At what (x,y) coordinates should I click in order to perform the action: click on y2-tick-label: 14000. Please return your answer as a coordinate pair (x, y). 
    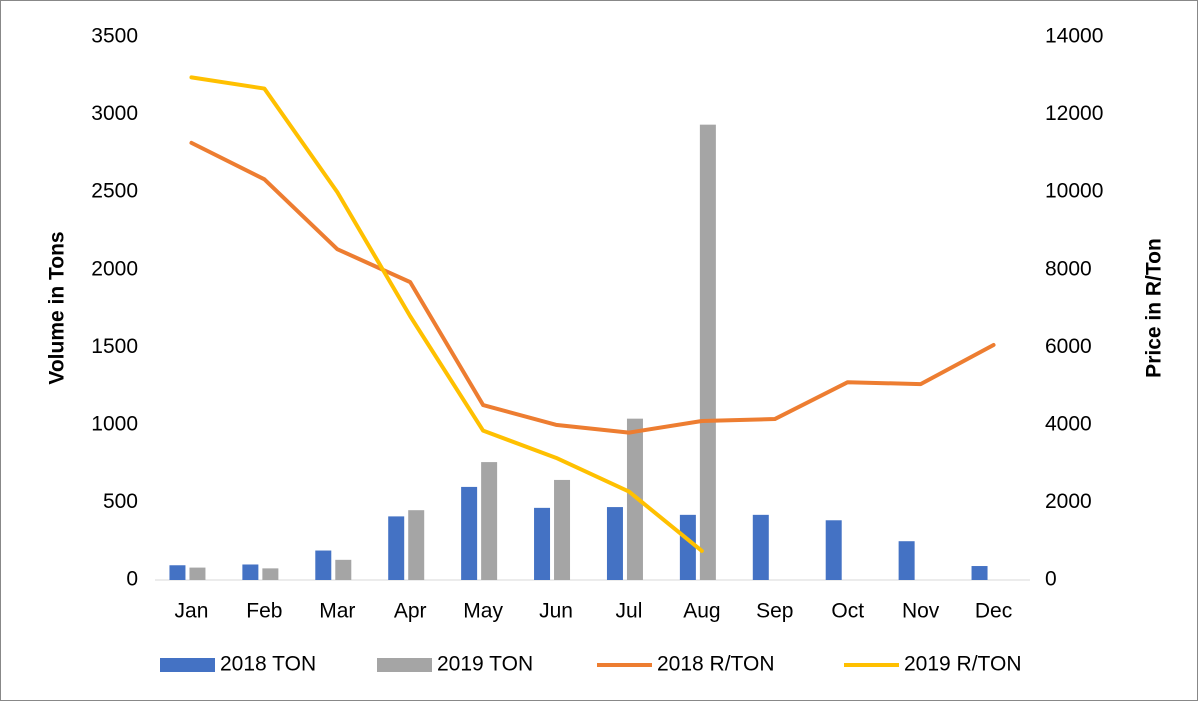
    Looking at the image, I should click on (1074, 36).